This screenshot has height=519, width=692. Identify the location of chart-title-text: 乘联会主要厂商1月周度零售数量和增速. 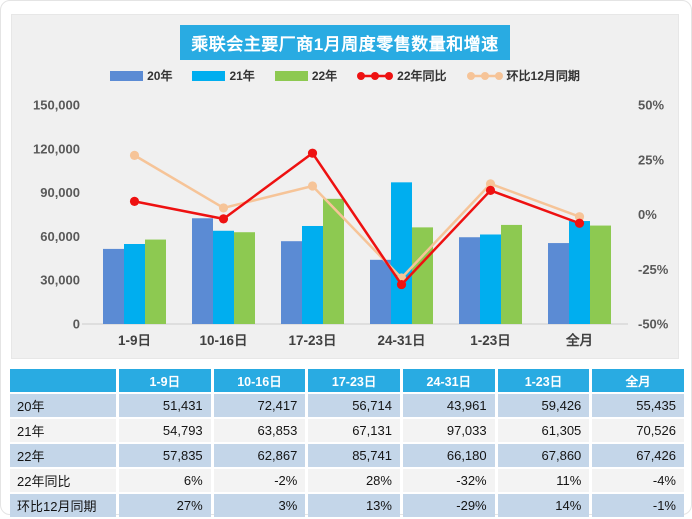
(345, 42).